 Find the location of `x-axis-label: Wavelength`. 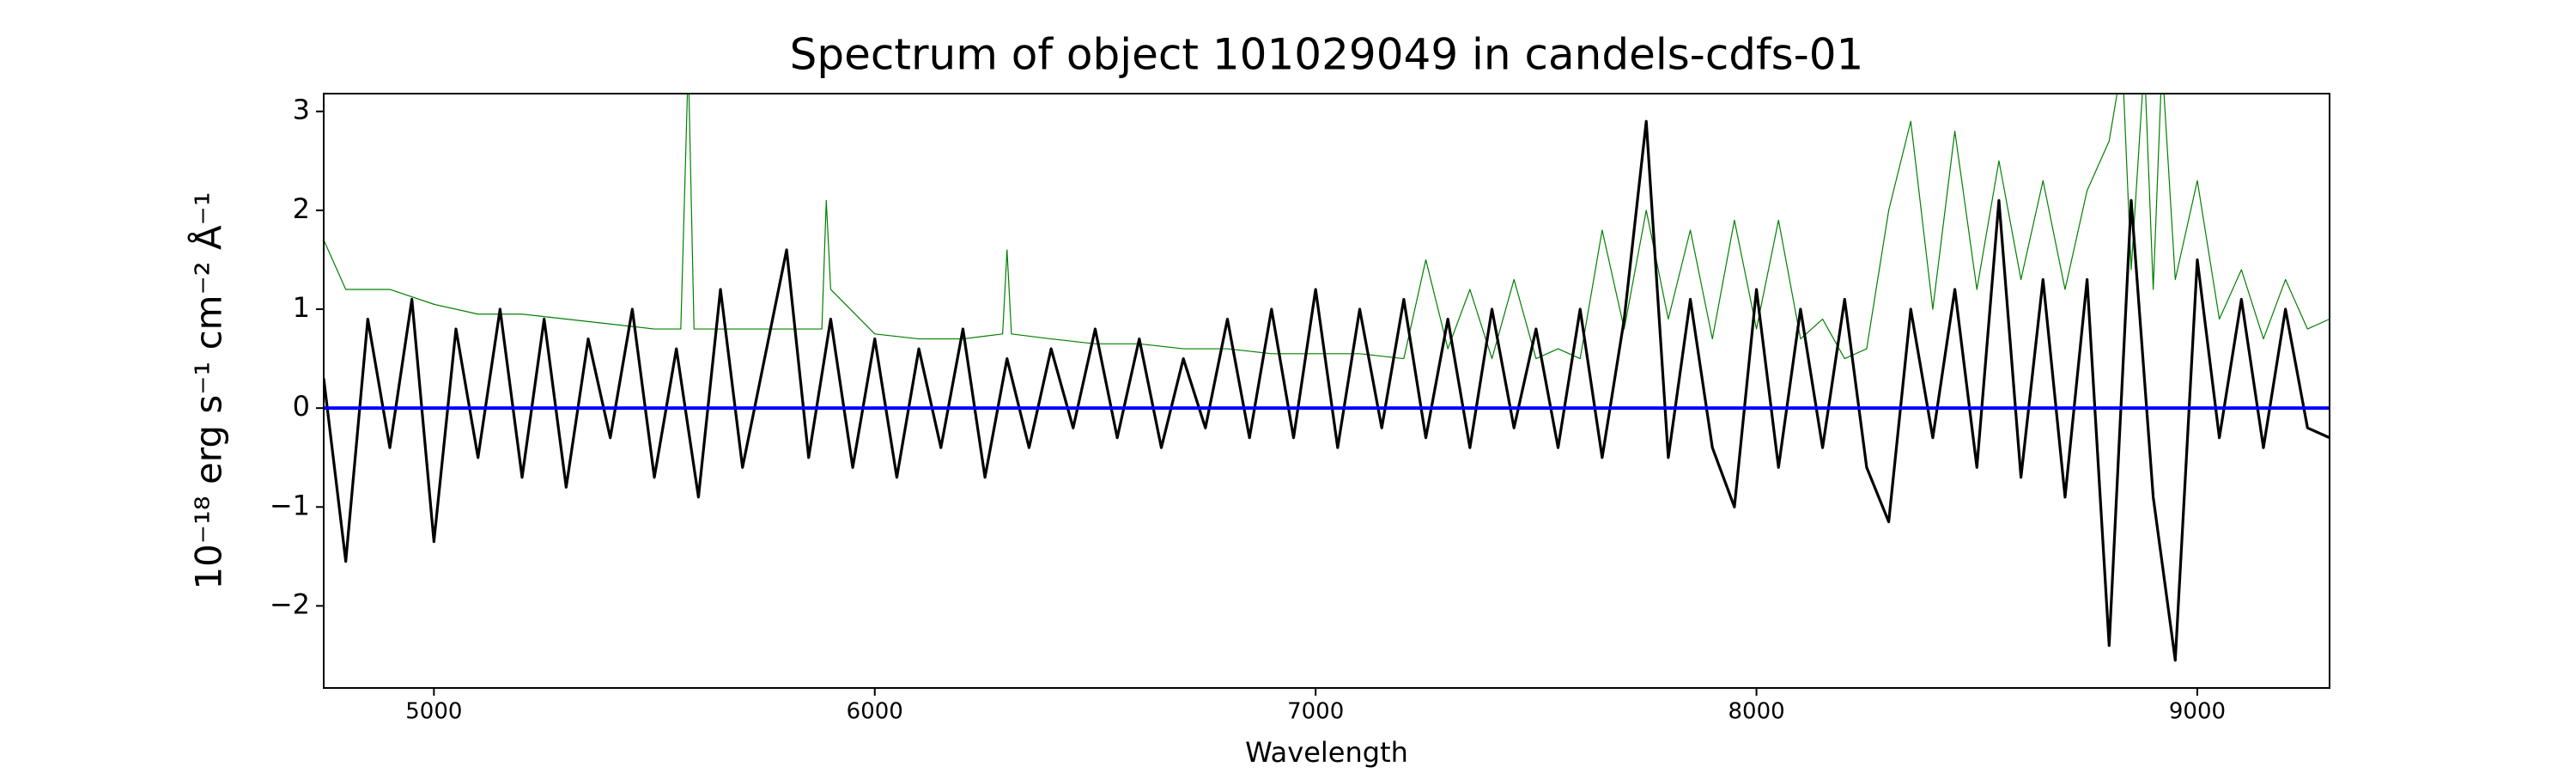

x-axis-label: Wavelength is located at coordinates (1327, 752).